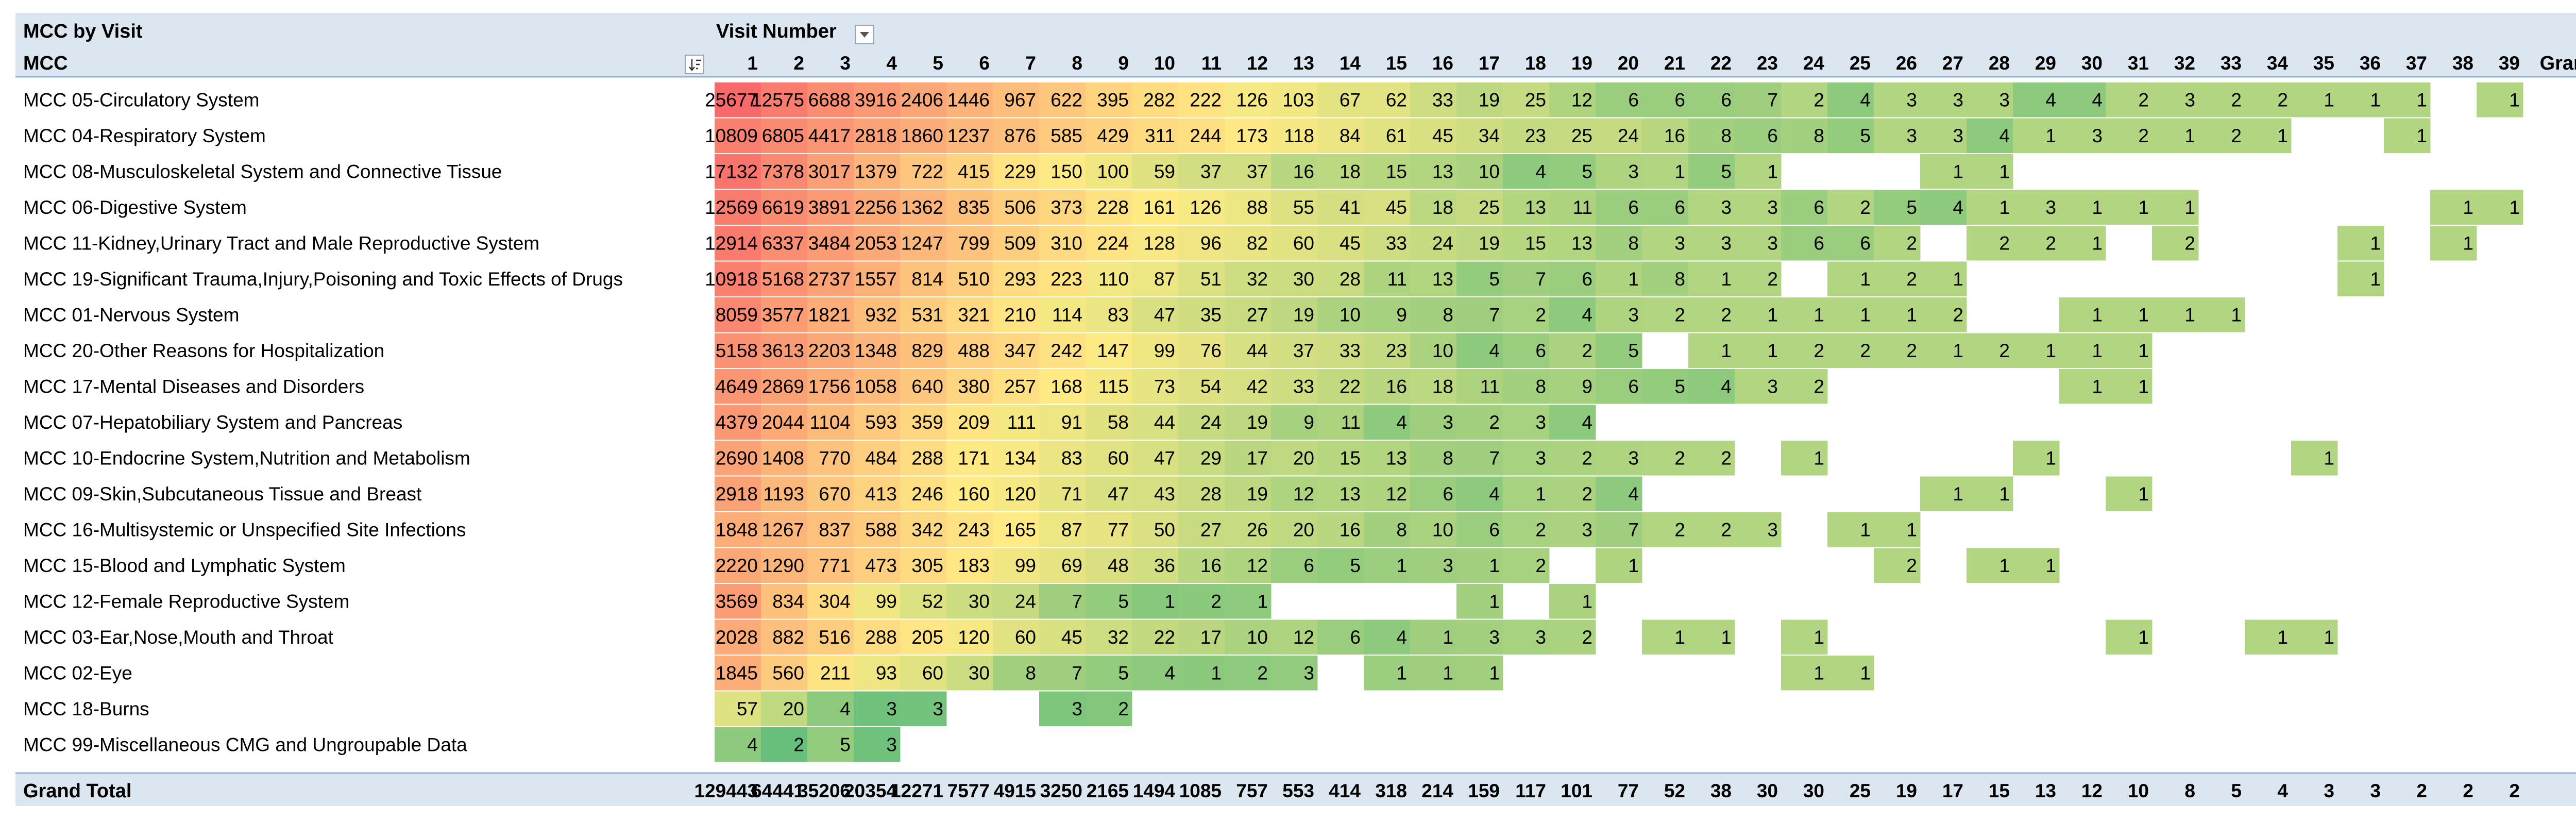 The image size is (2576, 821). What do you see at coordinates (1020, 315) in the screenshot?
I see `cell-value: 210` at bounding box center [1020, 315].